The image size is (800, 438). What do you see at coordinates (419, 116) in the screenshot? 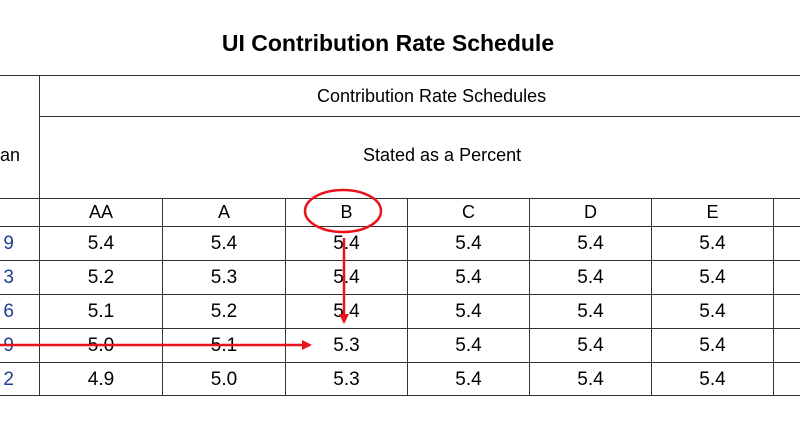
I see `group-header-divider` at bounding box center [419, 116].